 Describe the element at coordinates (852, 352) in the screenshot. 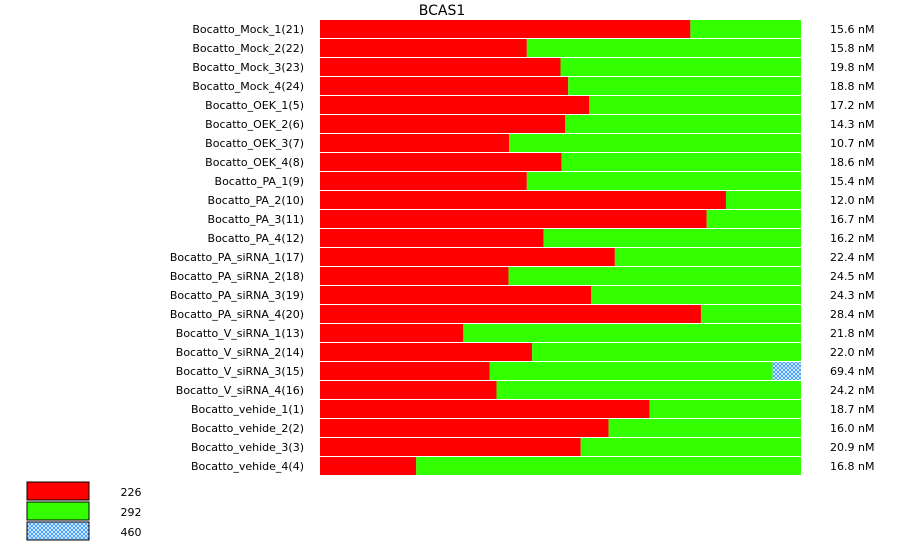

I see `total-label: 22.0 nM` at that location.